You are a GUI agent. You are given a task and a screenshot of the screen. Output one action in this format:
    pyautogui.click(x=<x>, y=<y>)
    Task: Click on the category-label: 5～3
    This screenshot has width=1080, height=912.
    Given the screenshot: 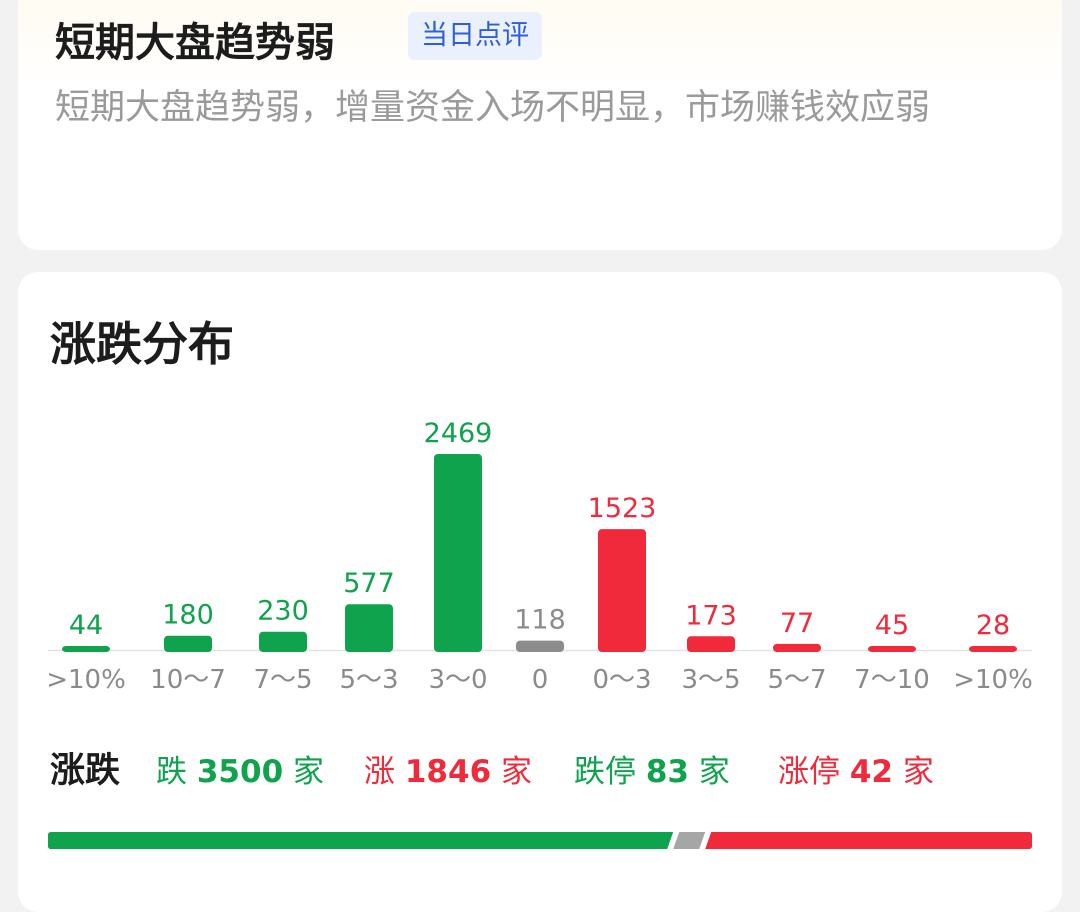 What is the action you would take?
    pyautogui.click(x=368, y=680)
    